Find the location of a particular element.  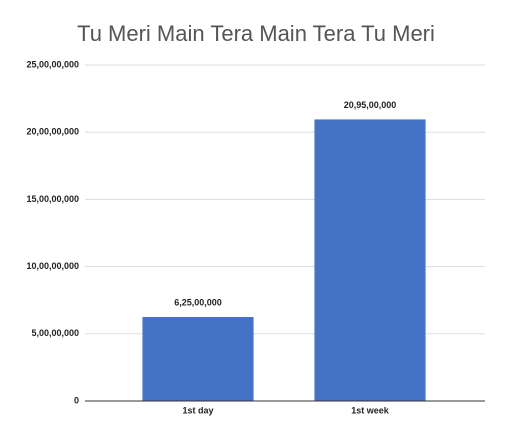

chart-title: Tu Meri Main Tera Main Tera Tu Meri is located at coordinates (256, 33).